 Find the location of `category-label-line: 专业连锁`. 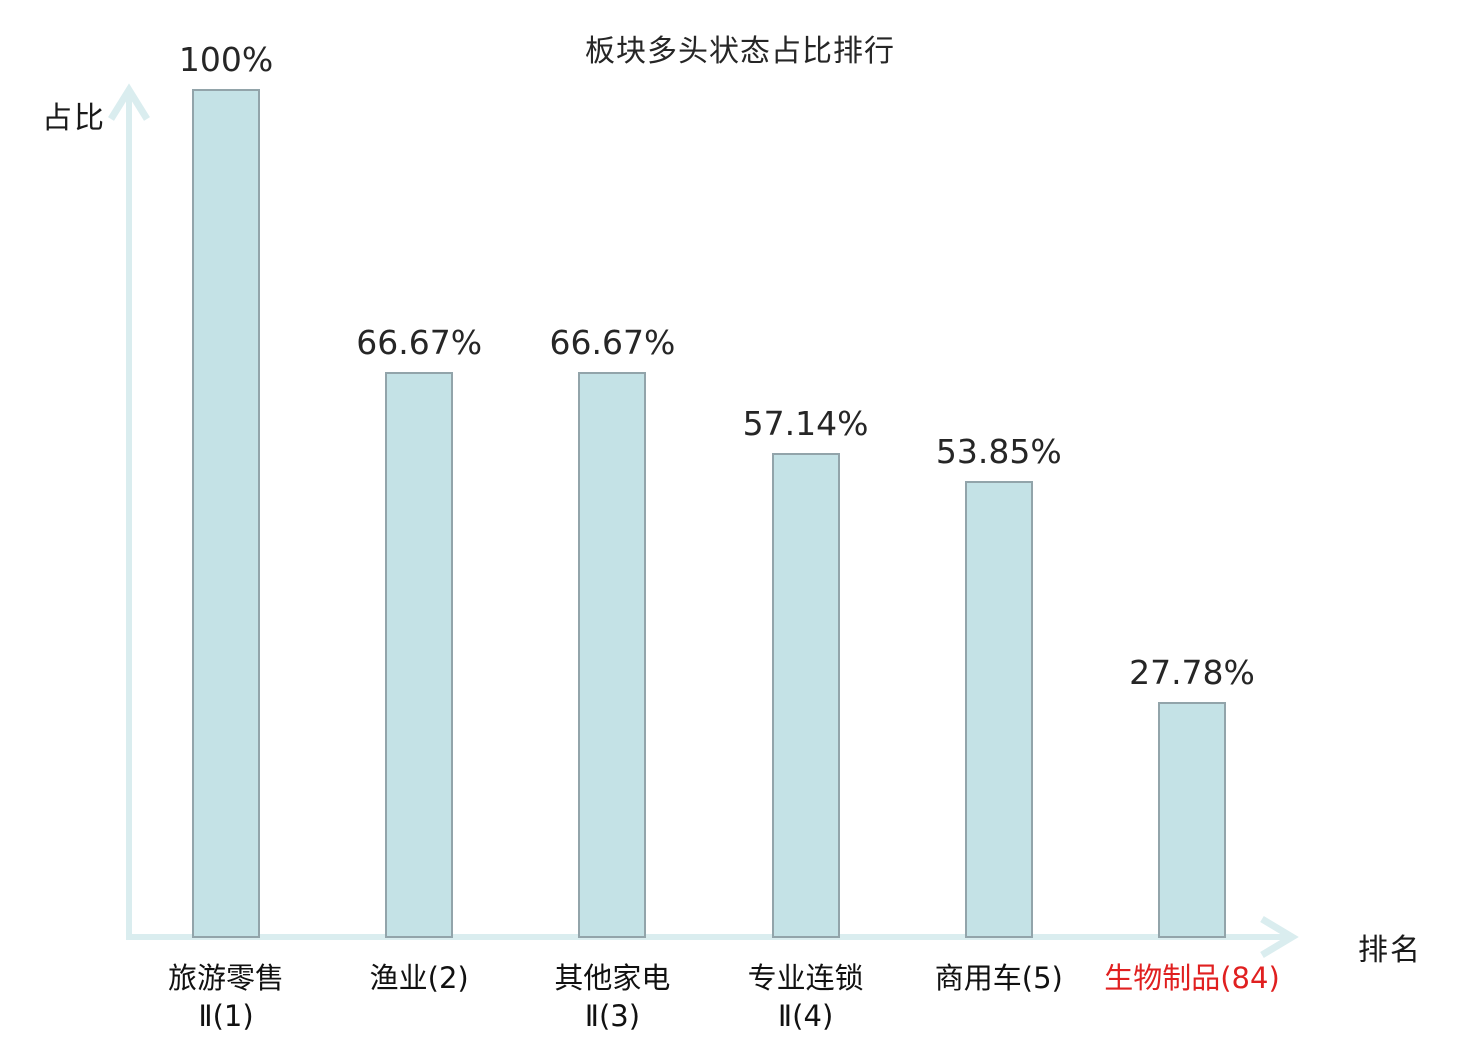

category-label-line: 专业连锁 is located at coordinates (805, 978).